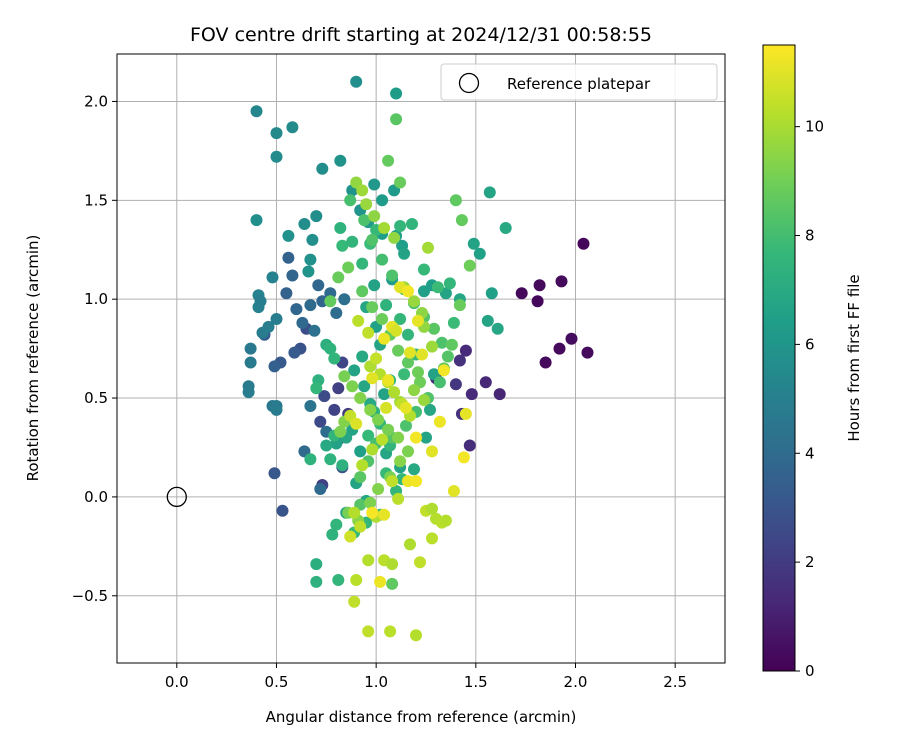  Describe the element at coordinates (469, 83) in the screenshot. I see `legend-open-circle-icon` at that location.